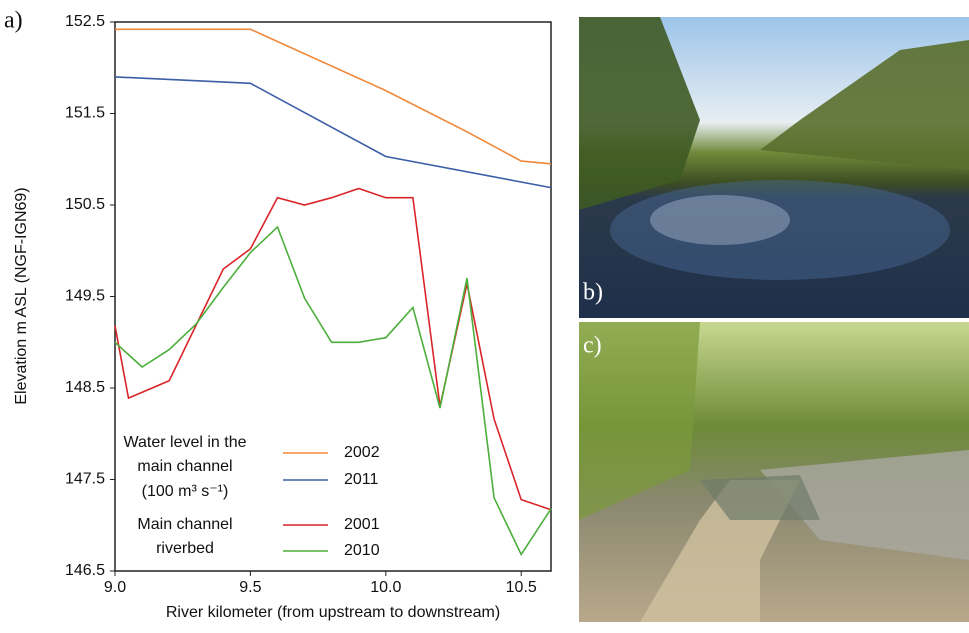 The image size is (969, 633). Describe the element at coordinates (185, 548) in the screenshot. I see `legend-group-label: riverbed` at that location.